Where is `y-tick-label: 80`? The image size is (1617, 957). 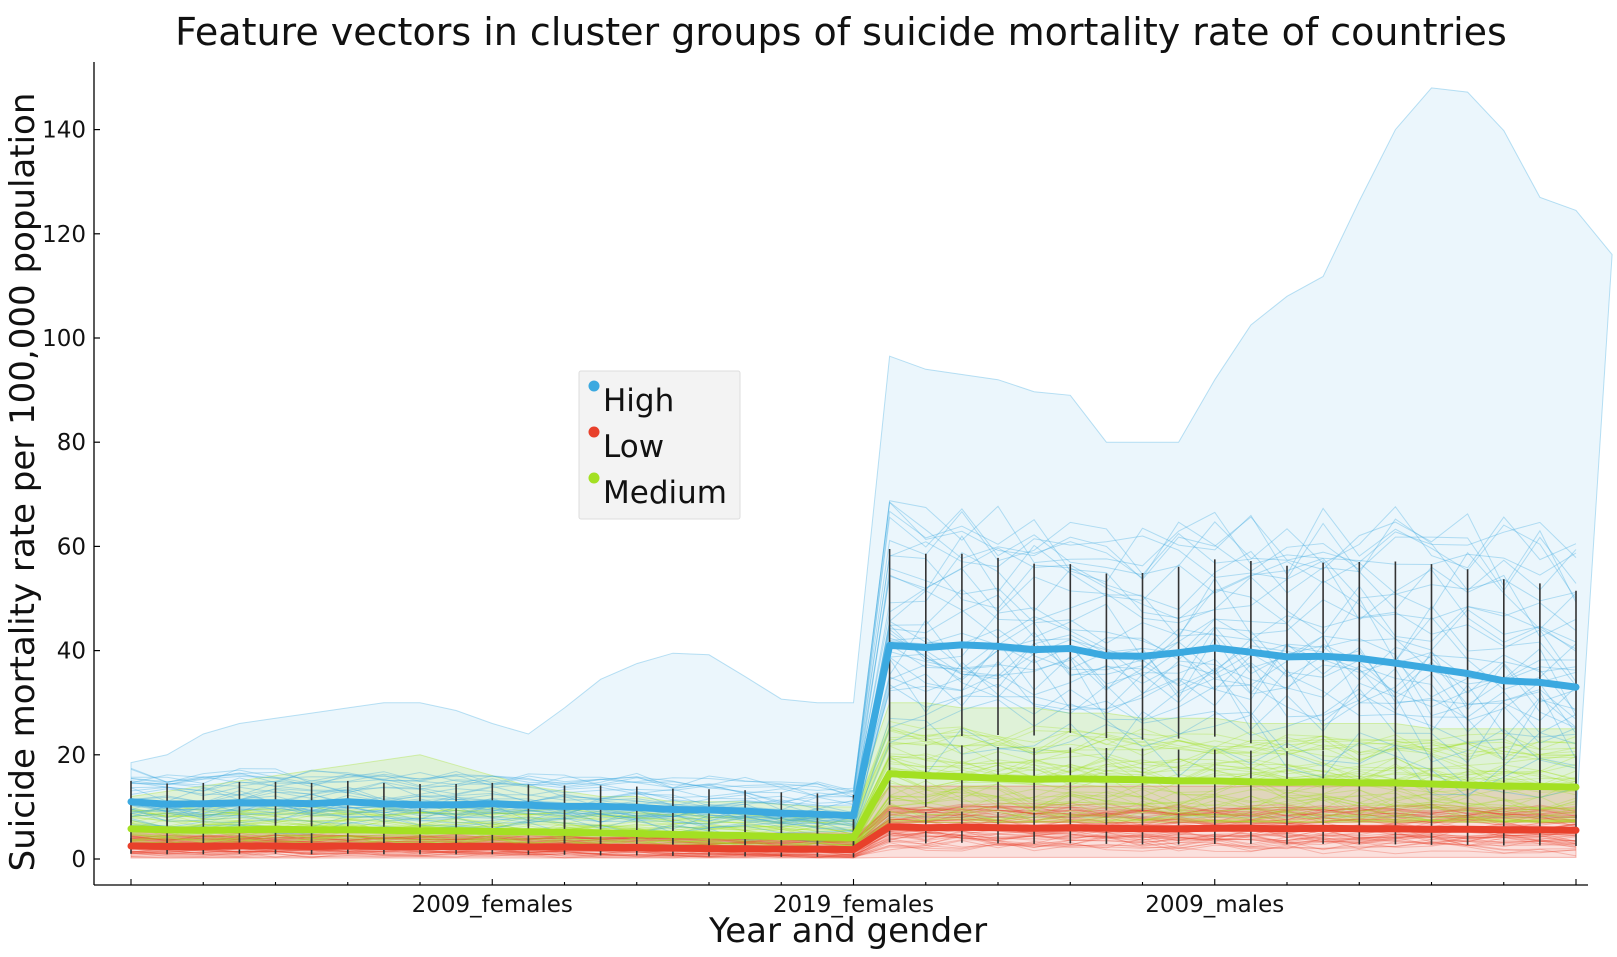
y-tick-label: 80 is located at coordinates (71, 443).